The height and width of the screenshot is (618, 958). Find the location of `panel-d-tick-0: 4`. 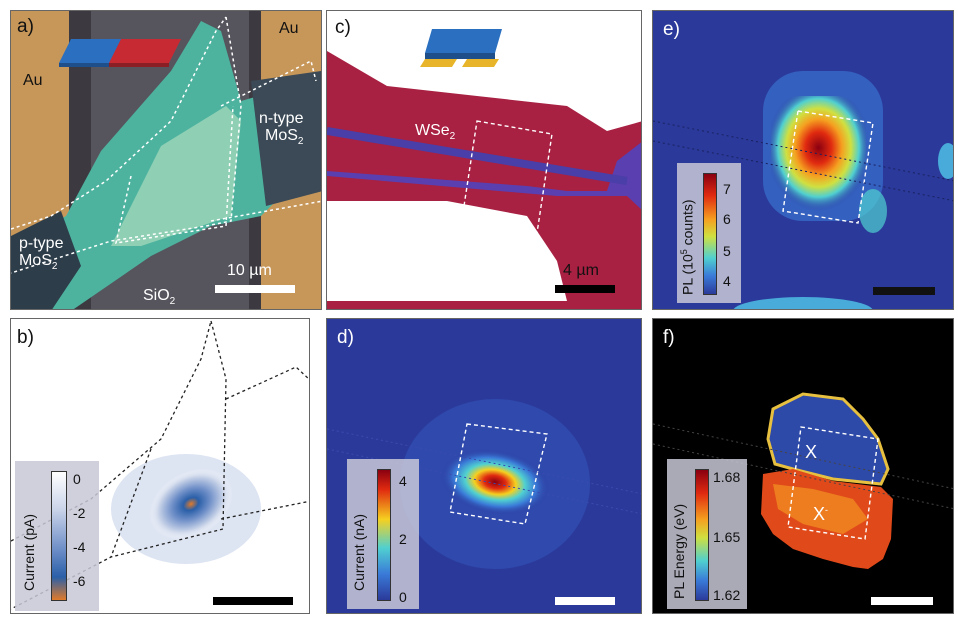

panel-d-tick-0: 4 is located at coordinates (403, 481).